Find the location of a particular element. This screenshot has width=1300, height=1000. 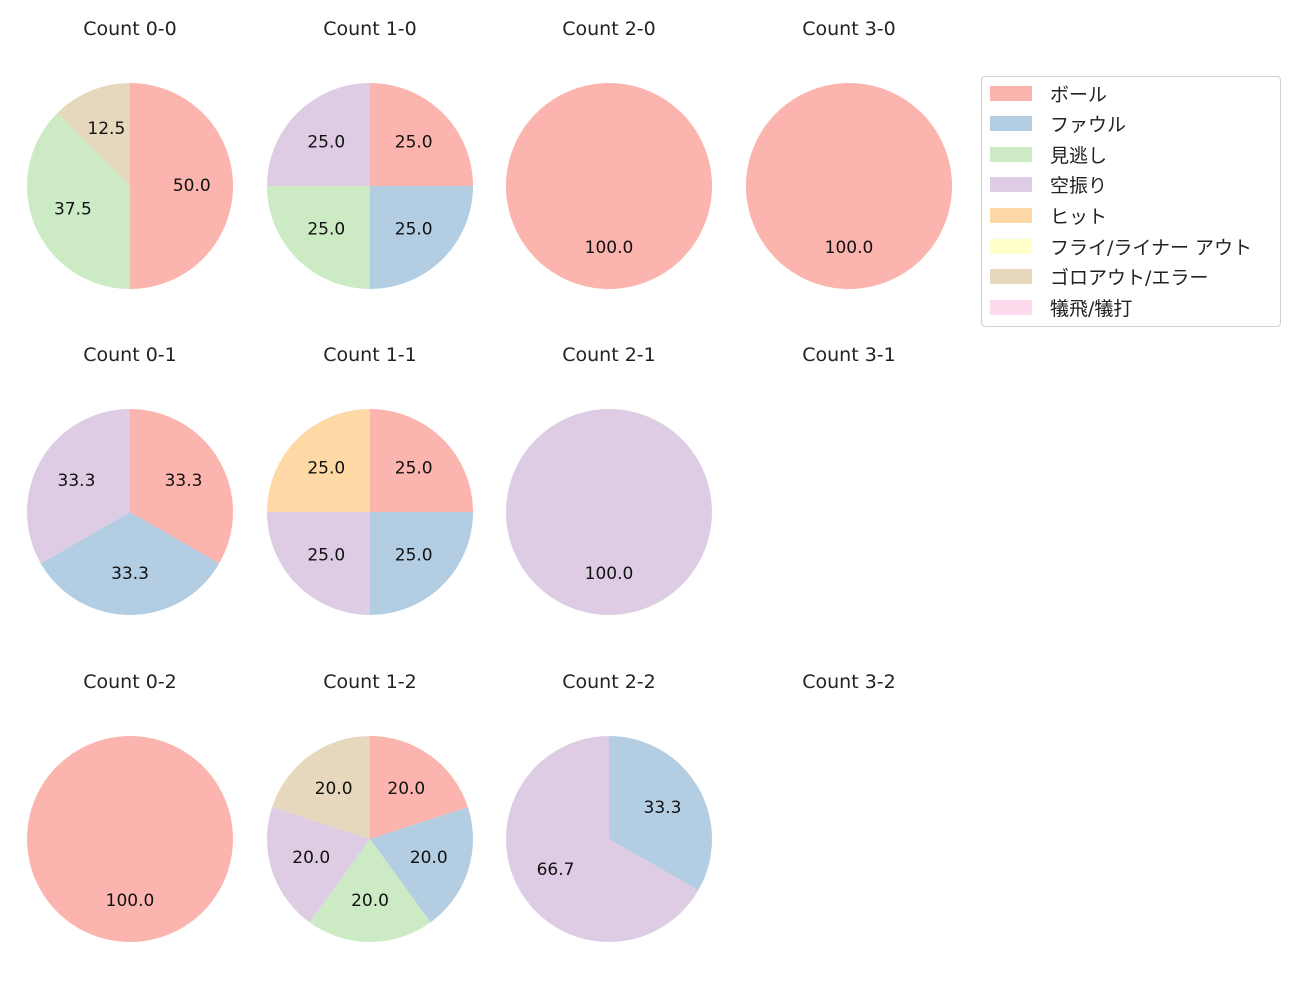

legend-item: ボール is located at coordinates (1049, 93).